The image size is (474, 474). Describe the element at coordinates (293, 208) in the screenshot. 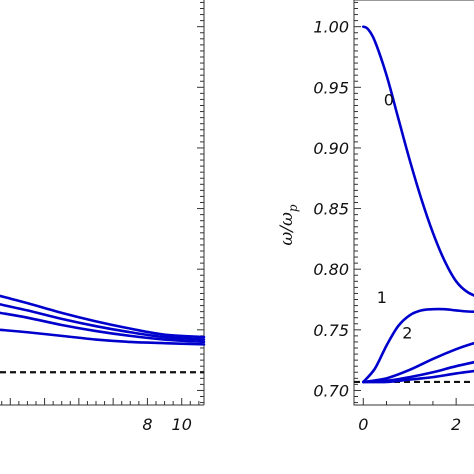

I see `y-axis-title-subscript: p` at that location.